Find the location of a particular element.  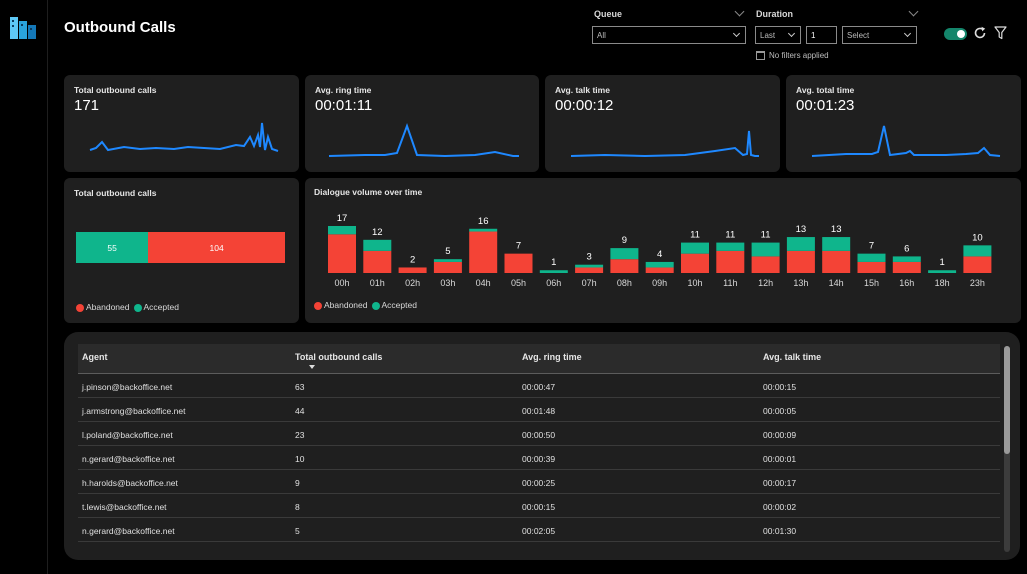

table-scrollbar is located at coordinates (1007, 449).